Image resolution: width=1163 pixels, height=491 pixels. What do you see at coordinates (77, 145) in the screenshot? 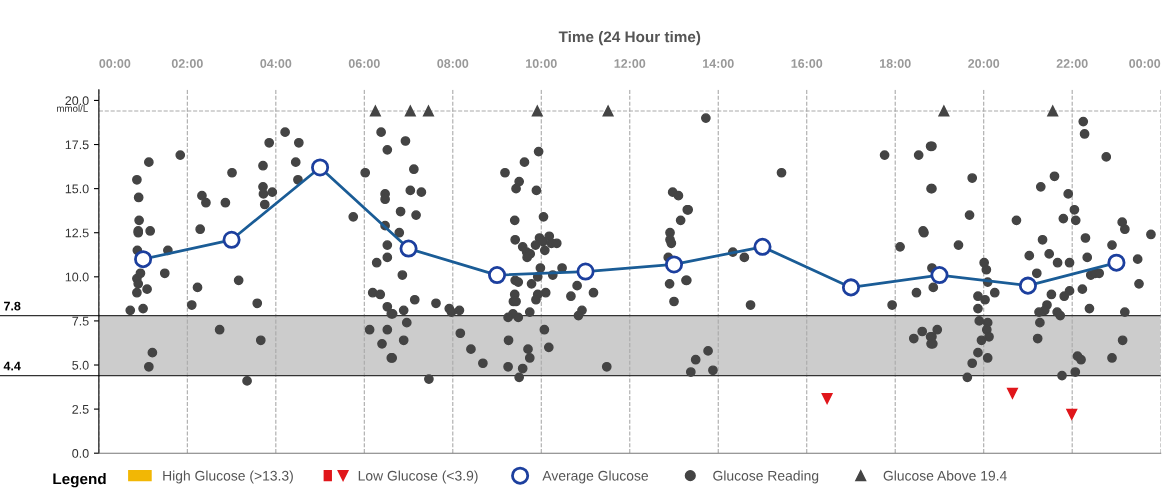
I see `y-tick-label: 17.5` at bounding box center [77, 145].